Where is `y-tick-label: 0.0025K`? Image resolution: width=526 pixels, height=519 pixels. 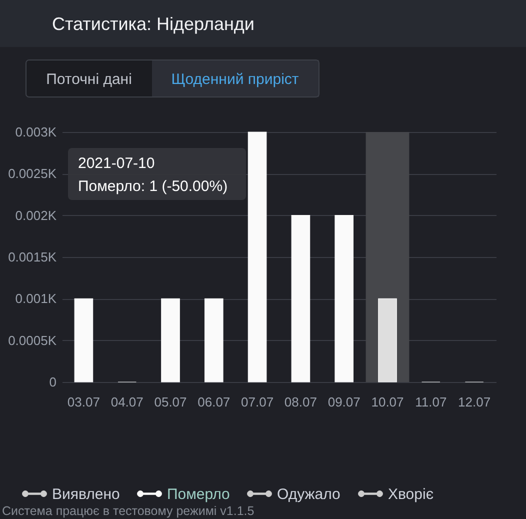
y-tick-label: 0.0025K is located at coordinates (32, 174).